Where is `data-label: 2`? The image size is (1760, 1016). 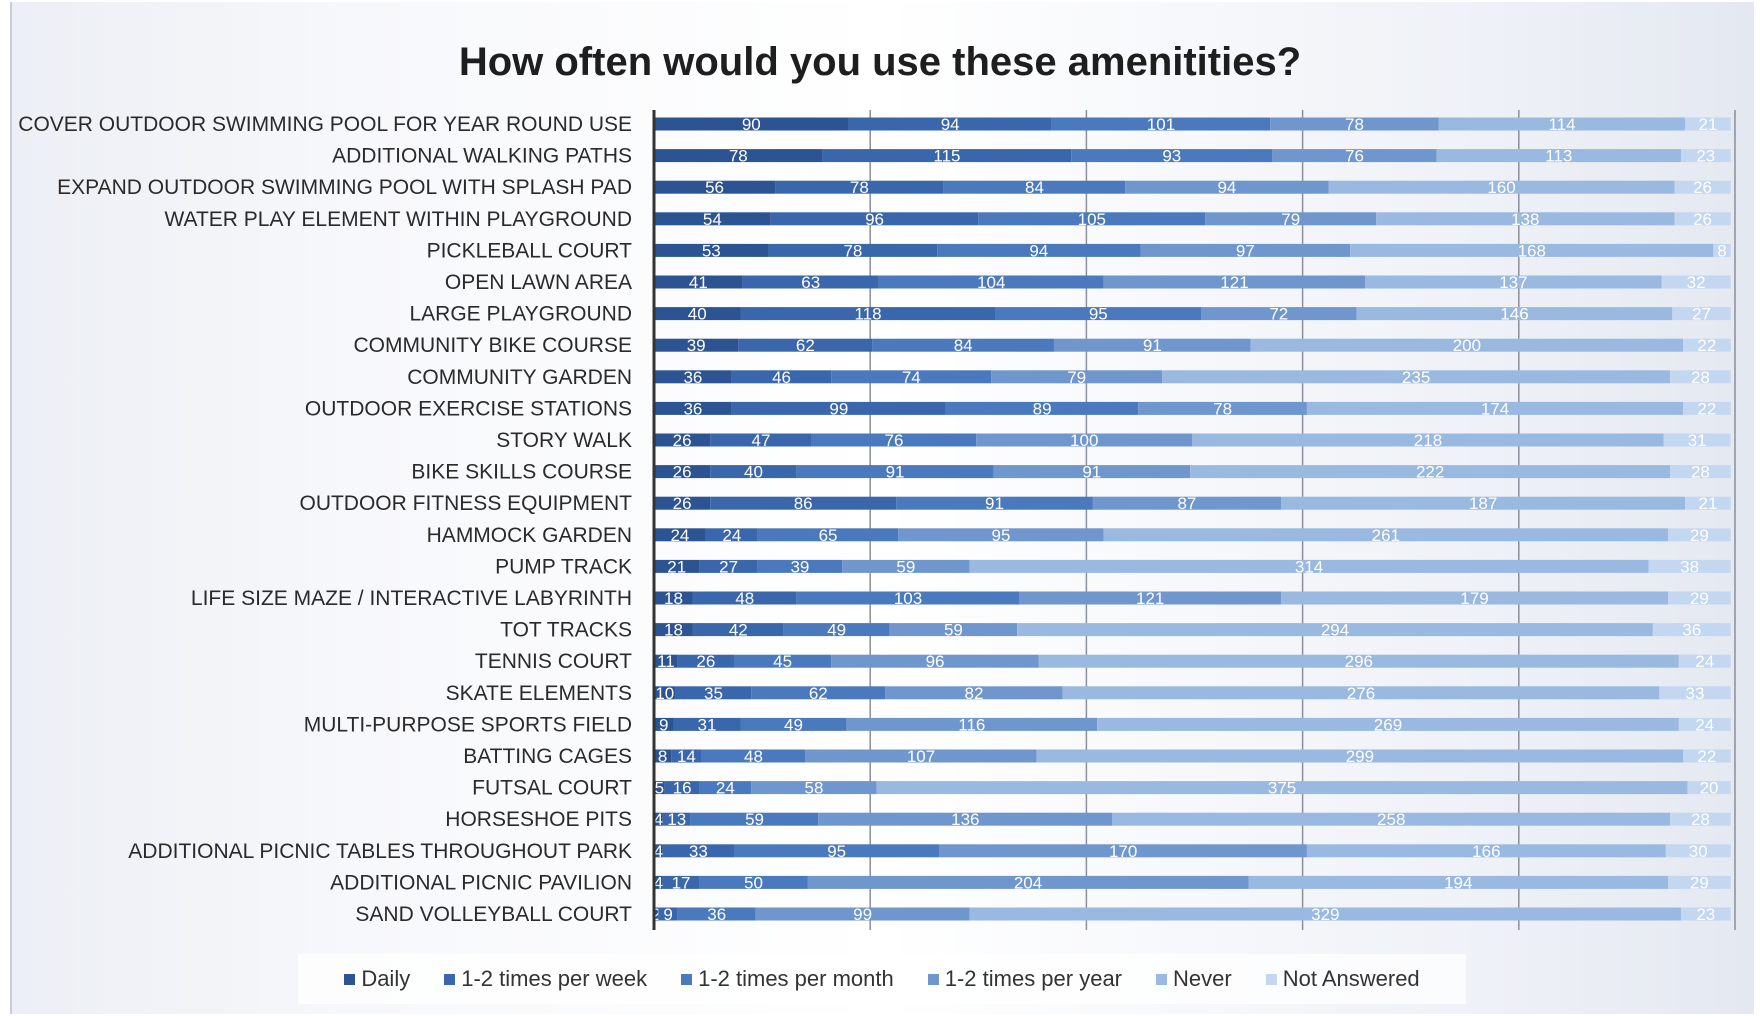
data-label: 2 is located at coordinates (655, 914).